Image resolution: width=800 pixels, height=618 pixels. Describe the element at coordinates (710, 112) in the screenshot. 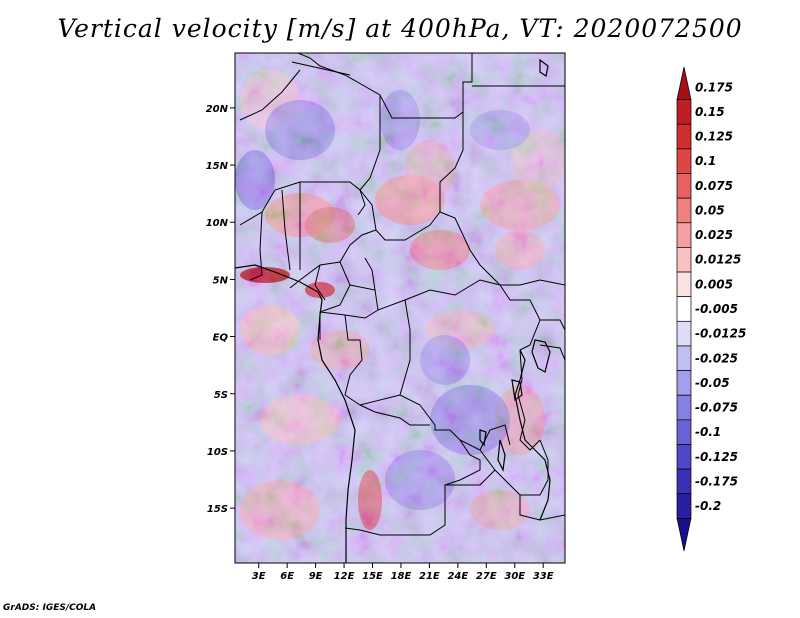

I see `colorbar-label: 0.15` at that location.